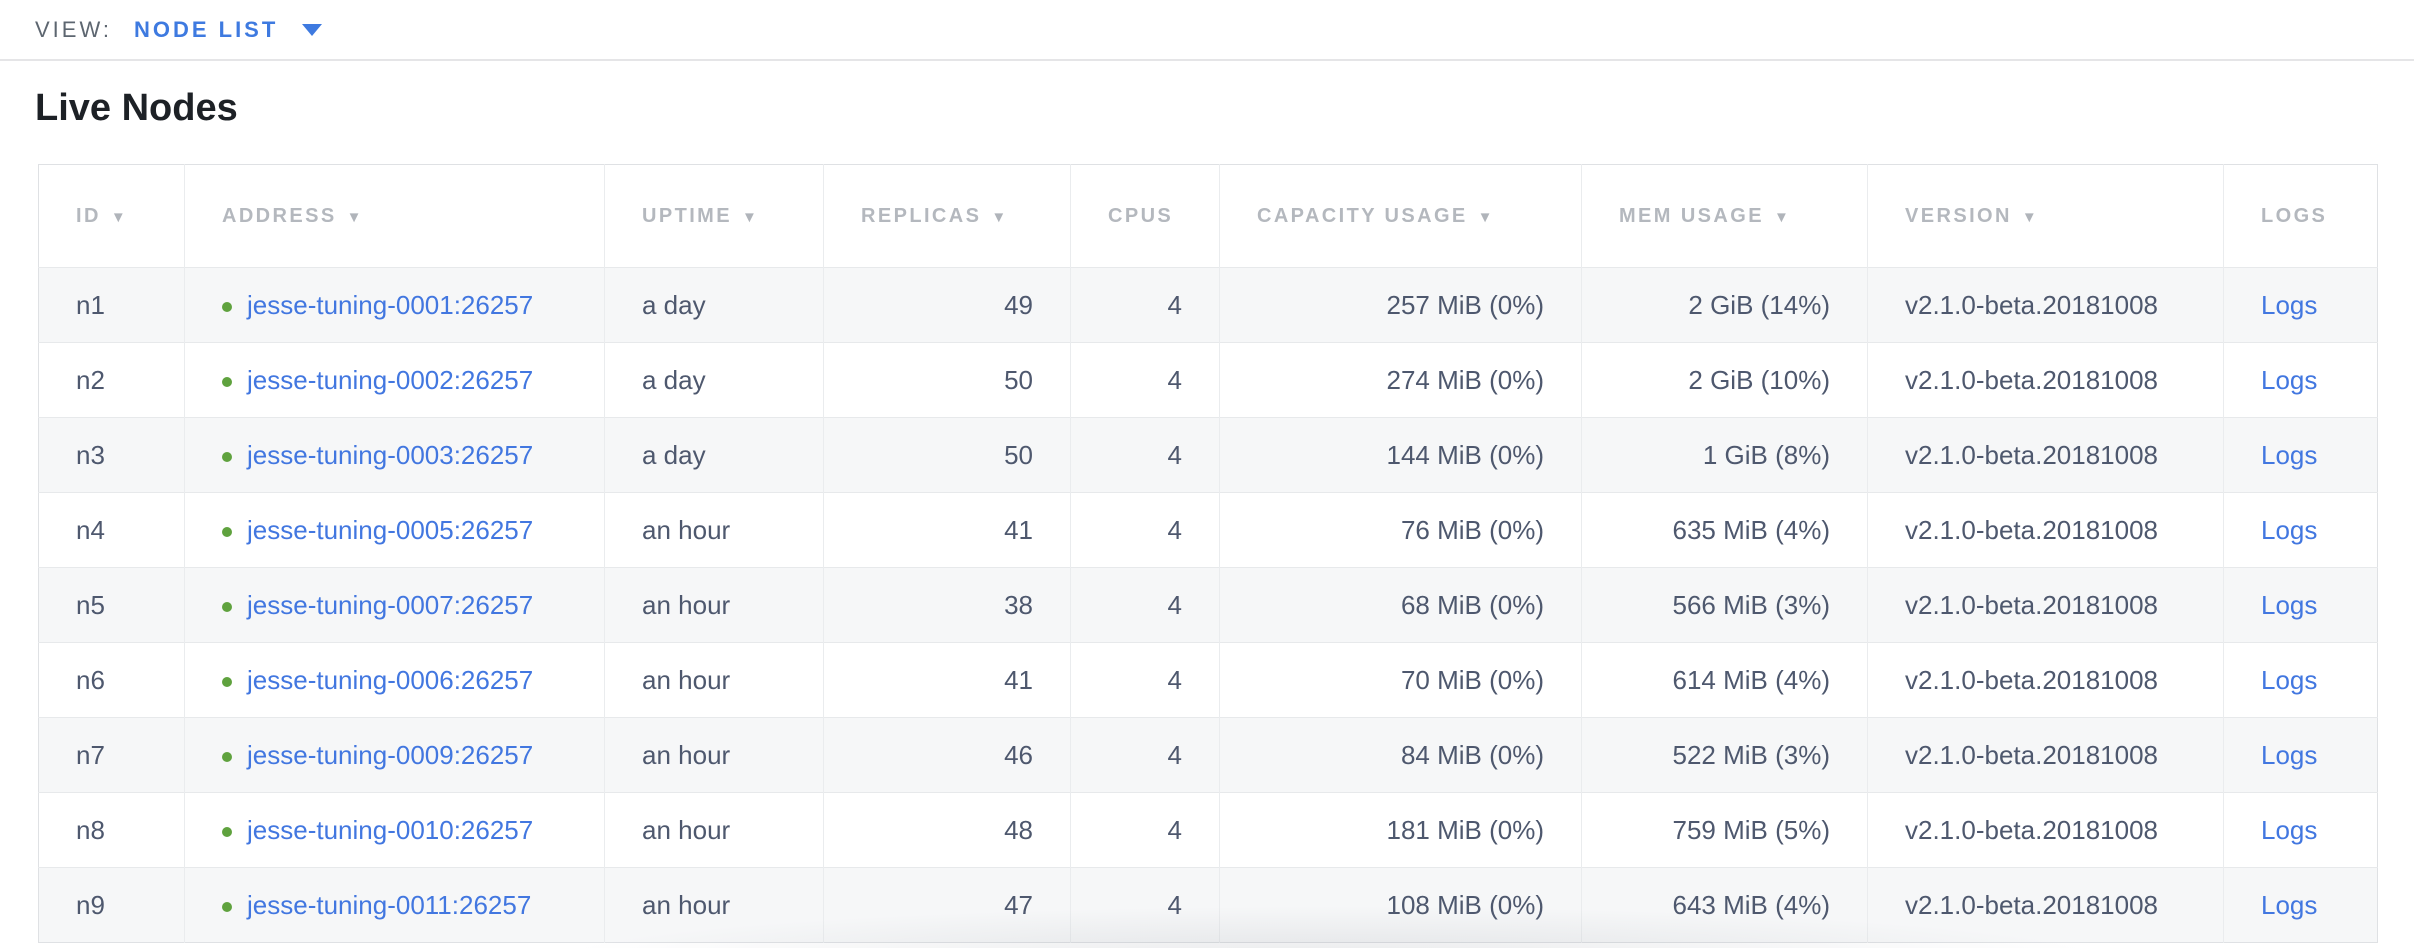 The image size is (2414, 948). What do you see at coordinates (1724, 216) in the screenshot?
I see `column-header-mem: MEM USAGE ▼` at bounding box center [1724, 216].